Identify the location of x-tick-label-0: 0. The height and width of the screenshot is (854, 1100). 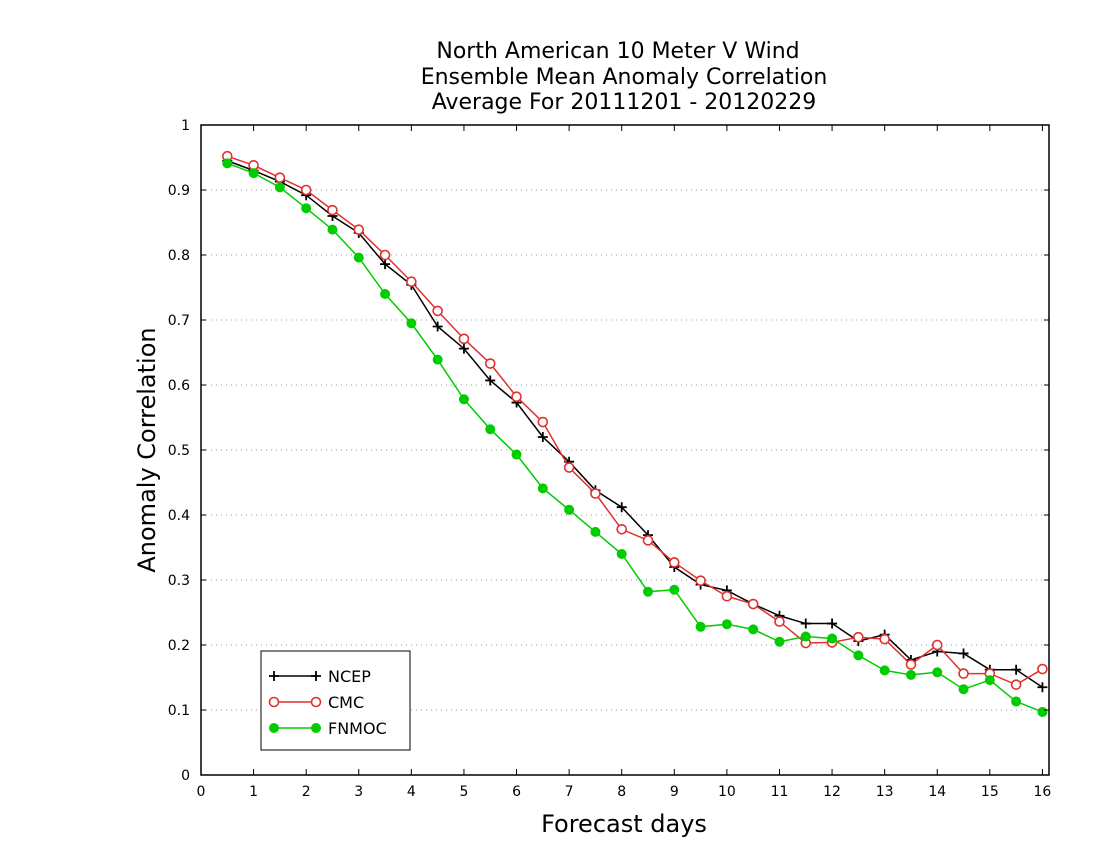
(201, 792).